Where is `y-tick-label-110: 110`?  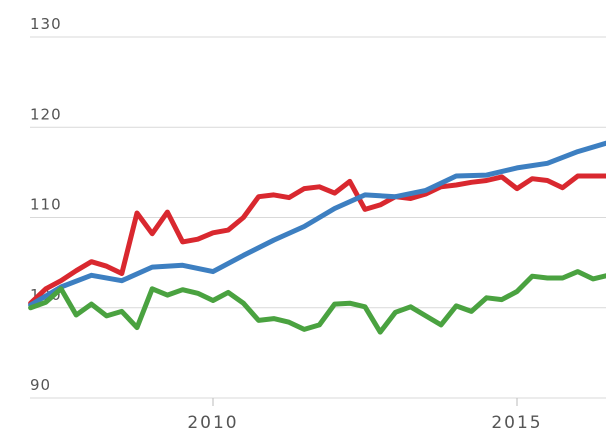 y-tick-label-110: 110 is located at coordinates (46, 205).